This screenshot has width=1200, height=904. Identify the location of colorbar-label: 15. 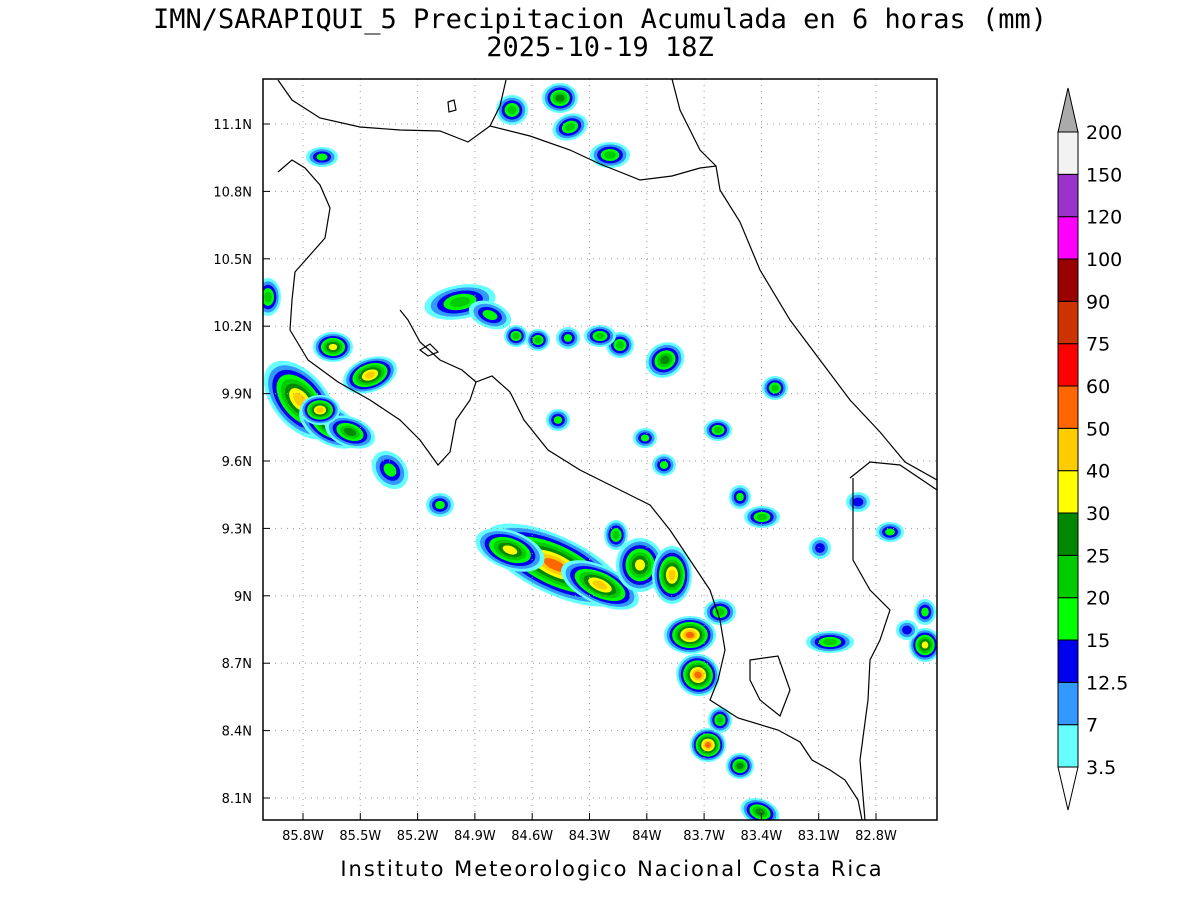
(1098, 641).